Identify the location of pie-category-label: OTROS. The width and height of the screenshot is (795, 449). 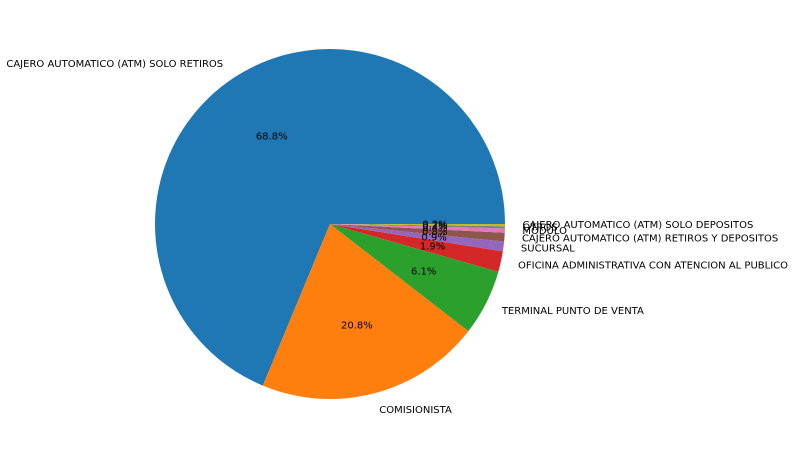
(539, 228).